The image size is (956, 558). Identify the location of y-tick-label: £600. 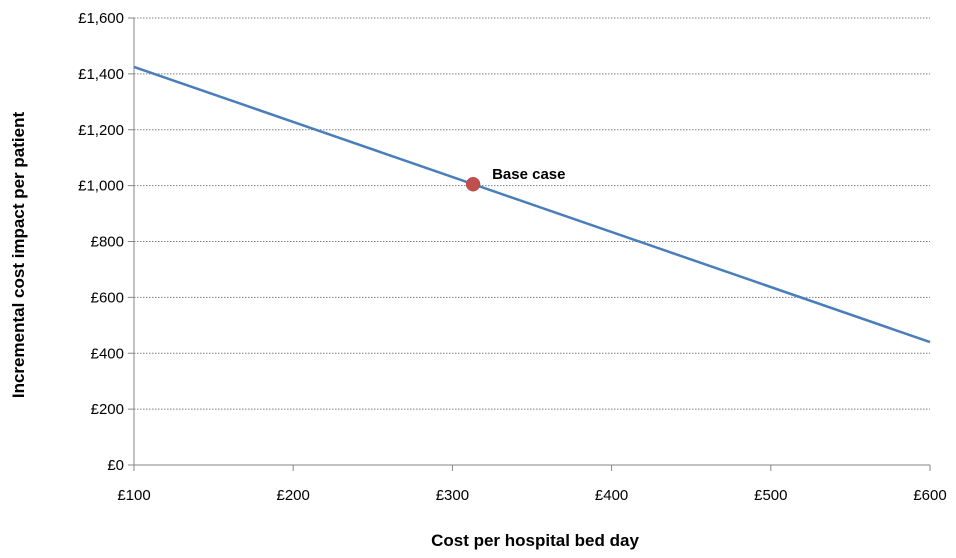
(107, 297).